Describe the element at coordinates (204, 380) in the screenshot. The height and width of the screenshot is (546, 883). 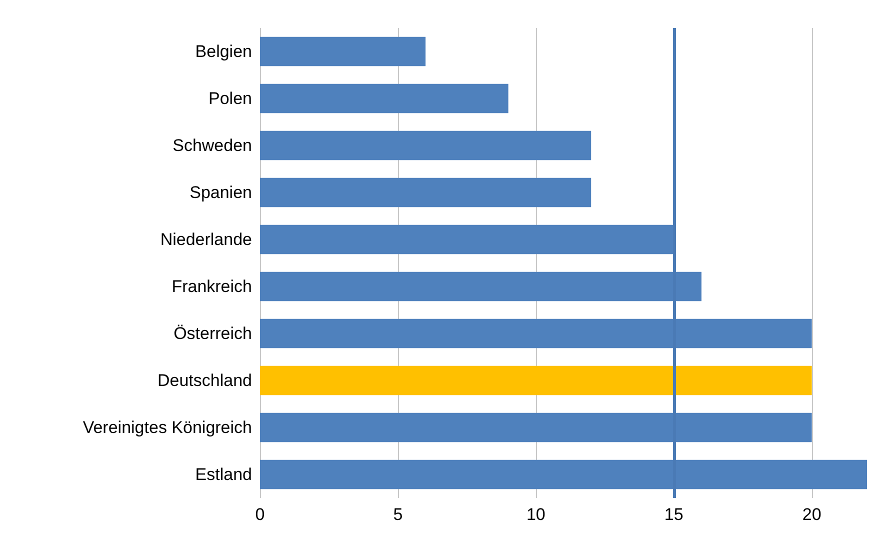
I see `y-tick-label: Deutschland` at that location.